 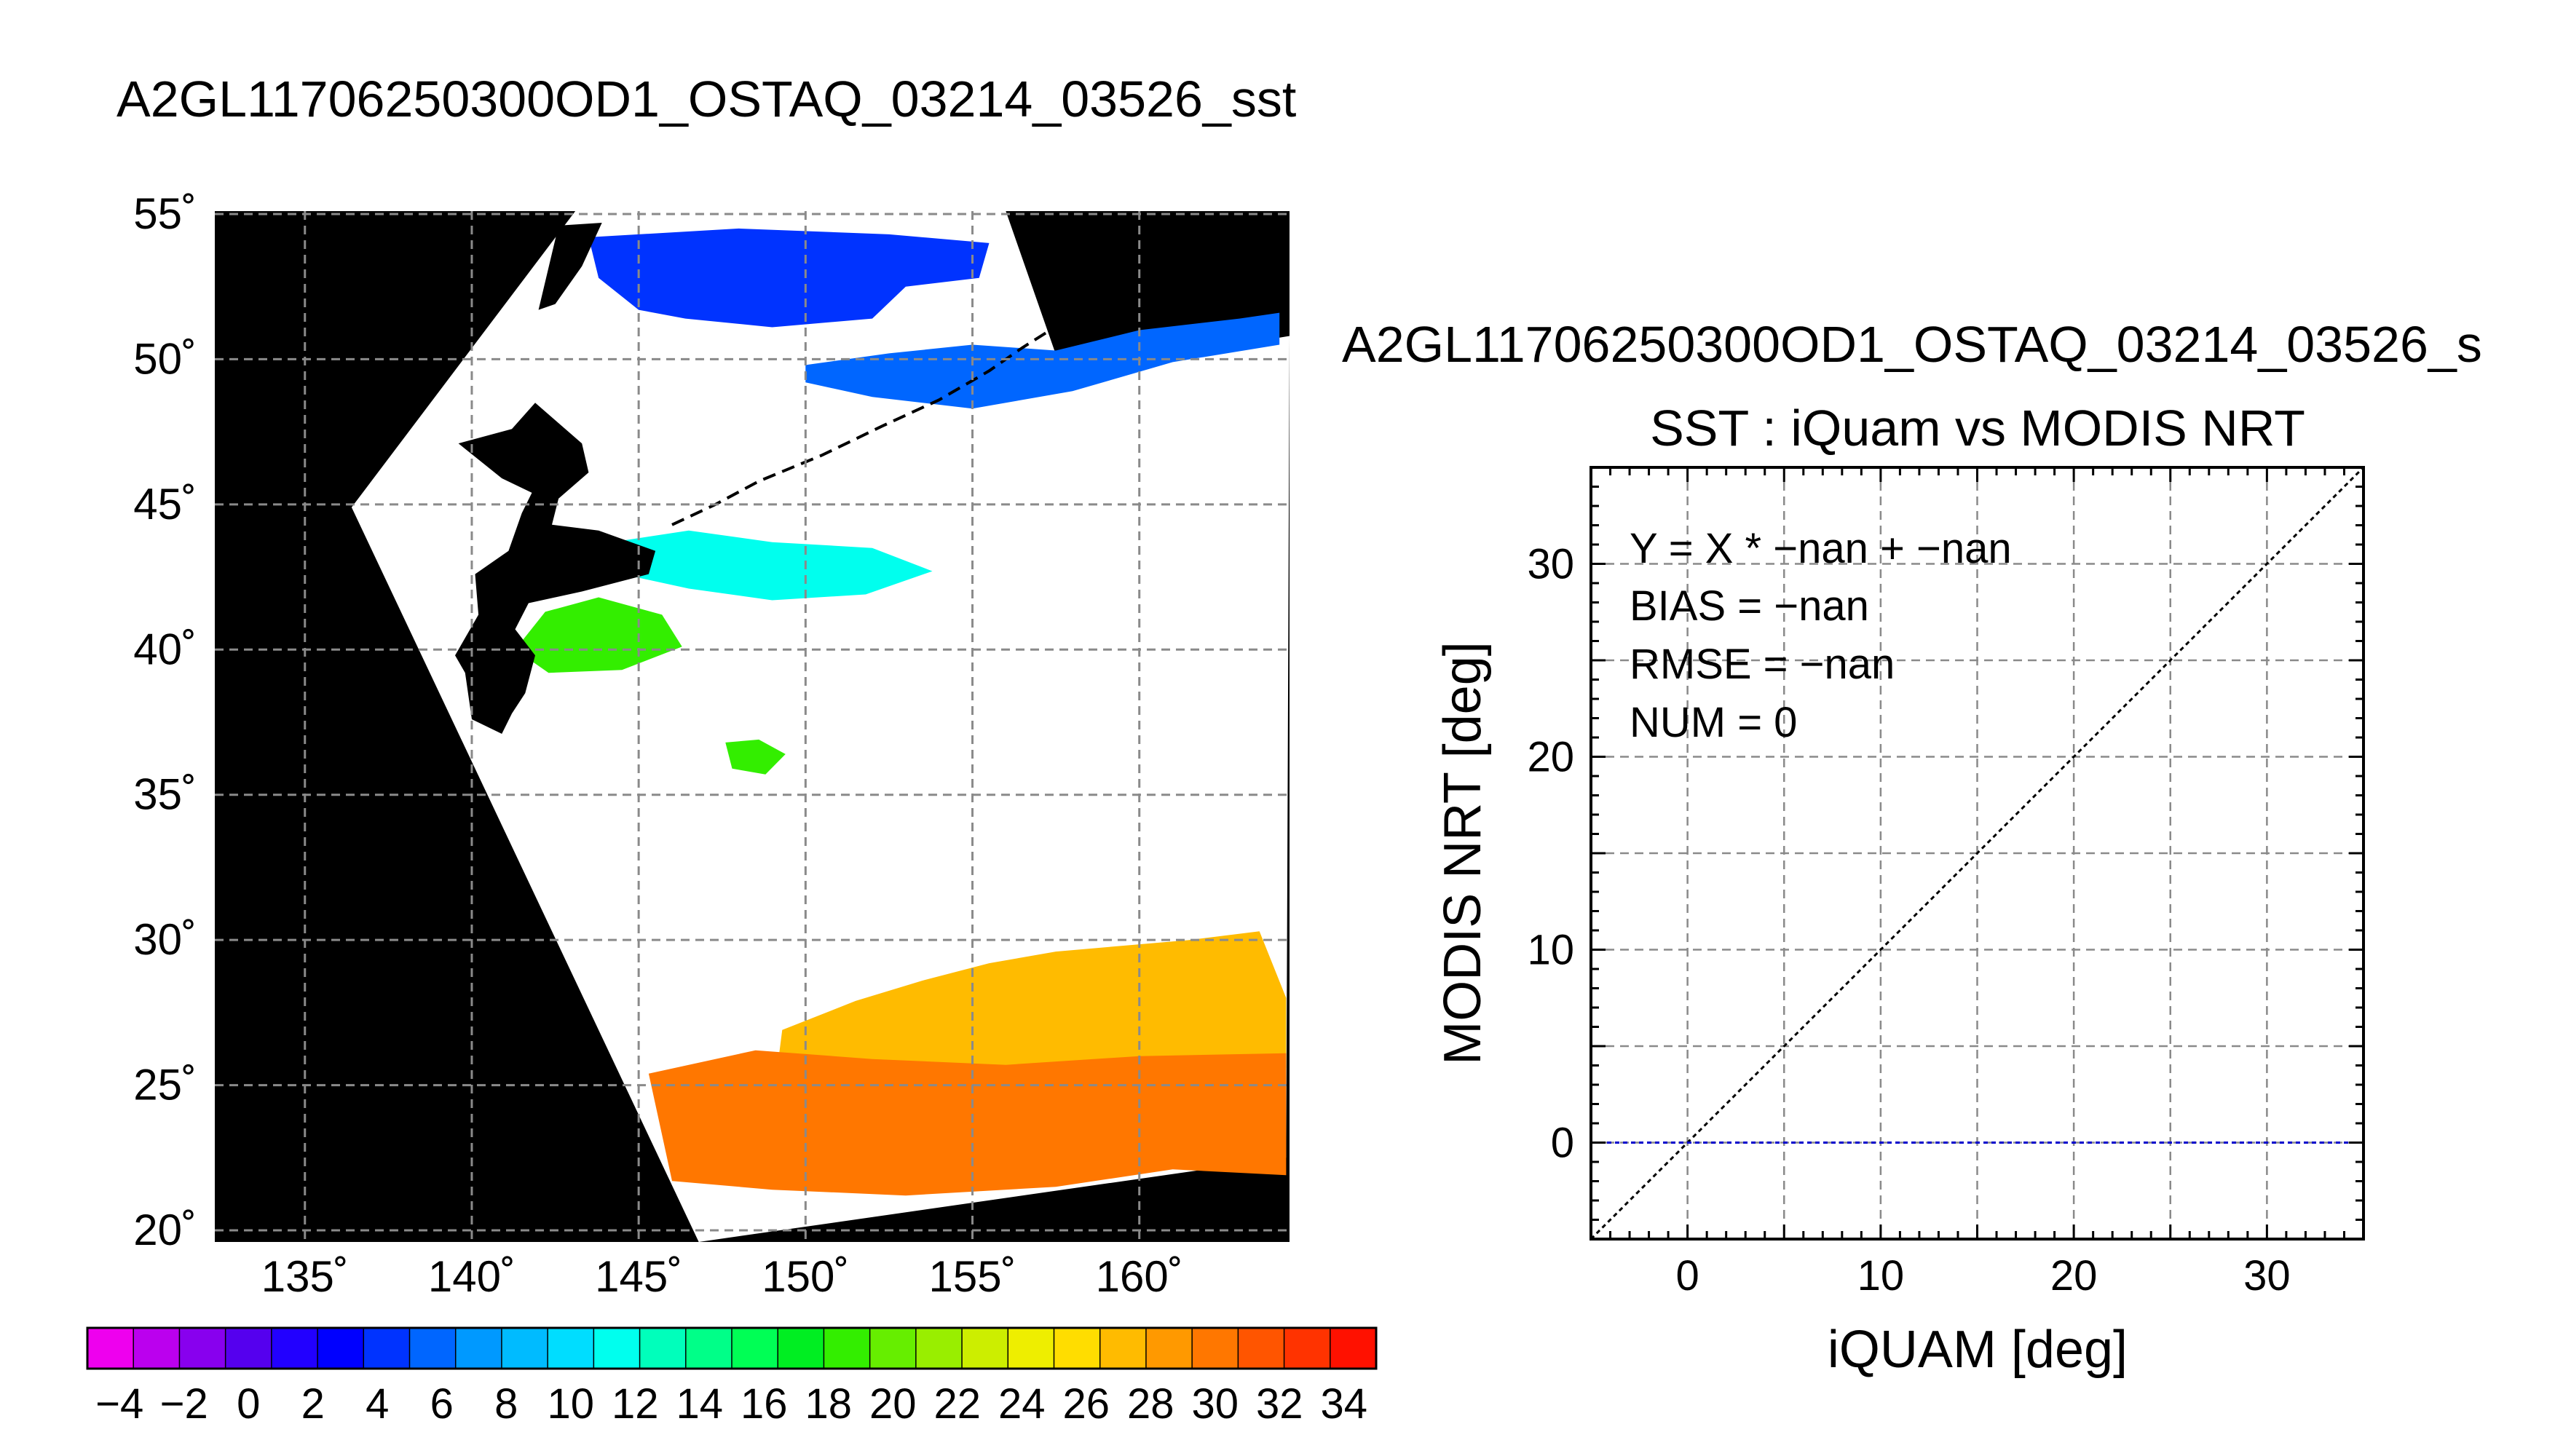 What do you see at coordinates (570, 1404) in the screenshot?
I see `colorbar-tick-label: 10` at bounding box center [570, 1404].